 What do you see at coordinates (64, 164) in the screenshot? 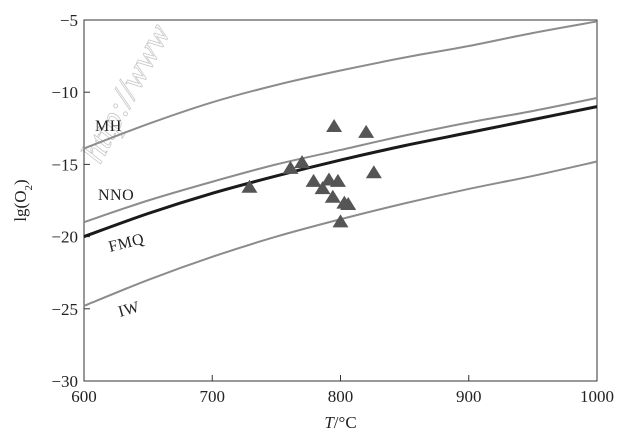
I see `y-tick-label: −15` at bounding box center [64, 164].